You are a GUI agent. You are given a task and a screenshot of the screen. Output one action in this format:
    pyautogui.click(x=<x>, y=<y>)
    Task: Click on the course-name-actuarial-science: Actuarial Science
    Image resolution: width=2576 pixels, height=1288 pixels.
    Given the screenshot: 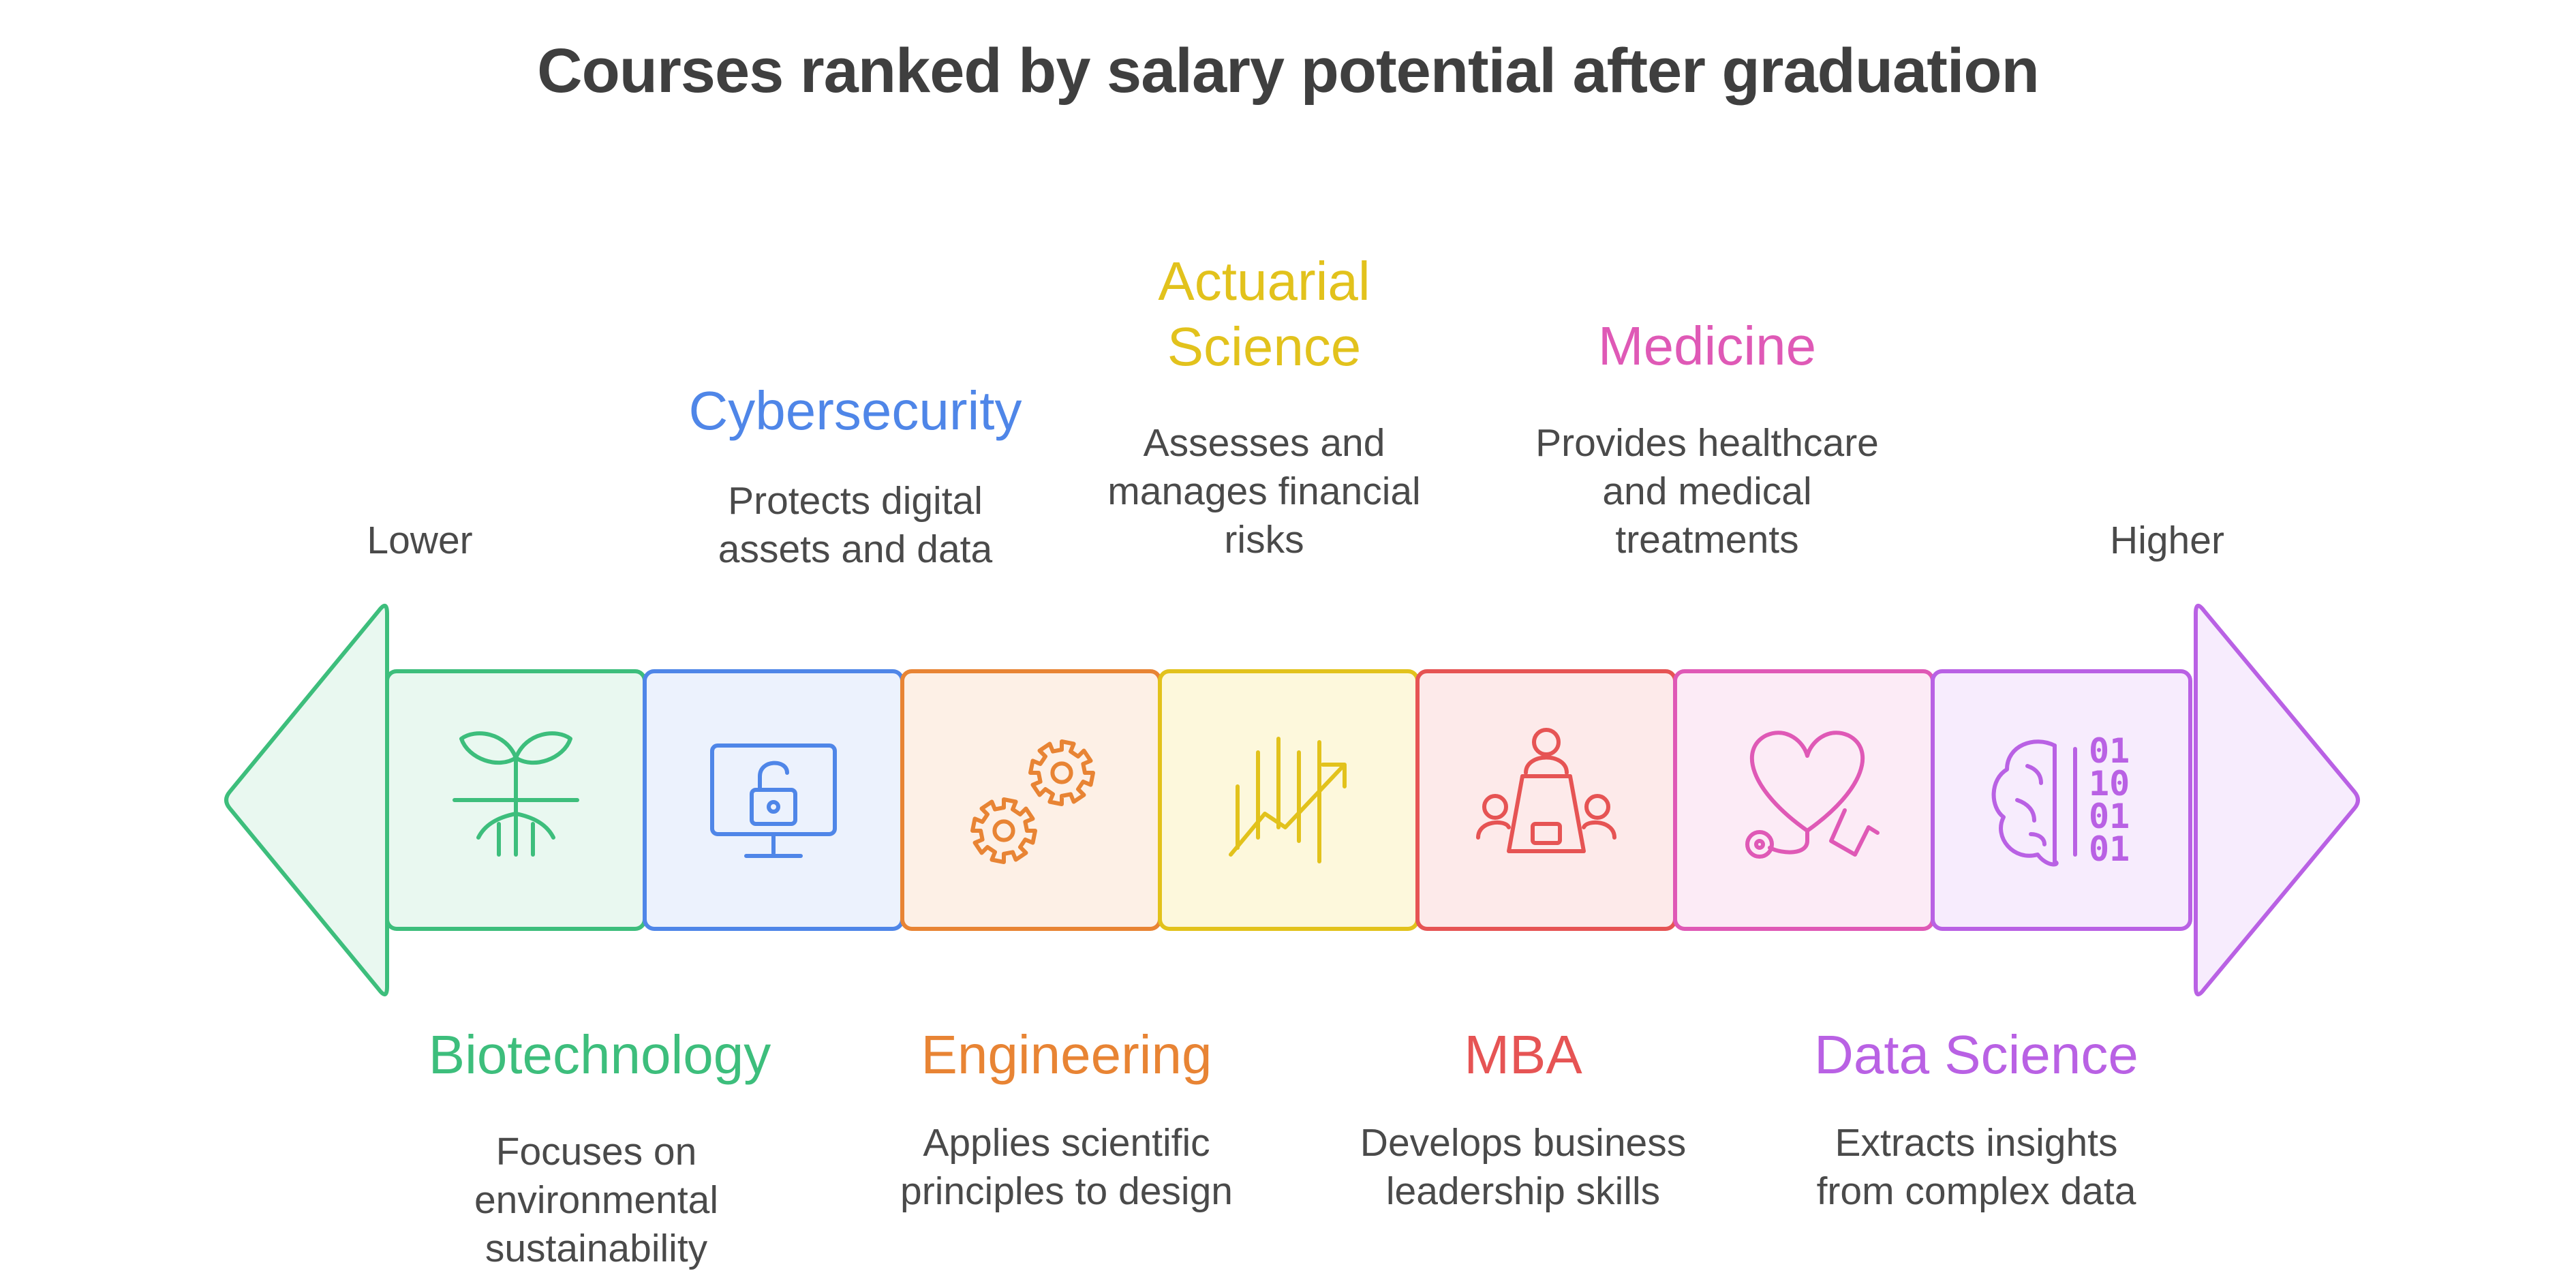 What is the action you would take?
    pyautogui.click(x=1264, y=314)
    